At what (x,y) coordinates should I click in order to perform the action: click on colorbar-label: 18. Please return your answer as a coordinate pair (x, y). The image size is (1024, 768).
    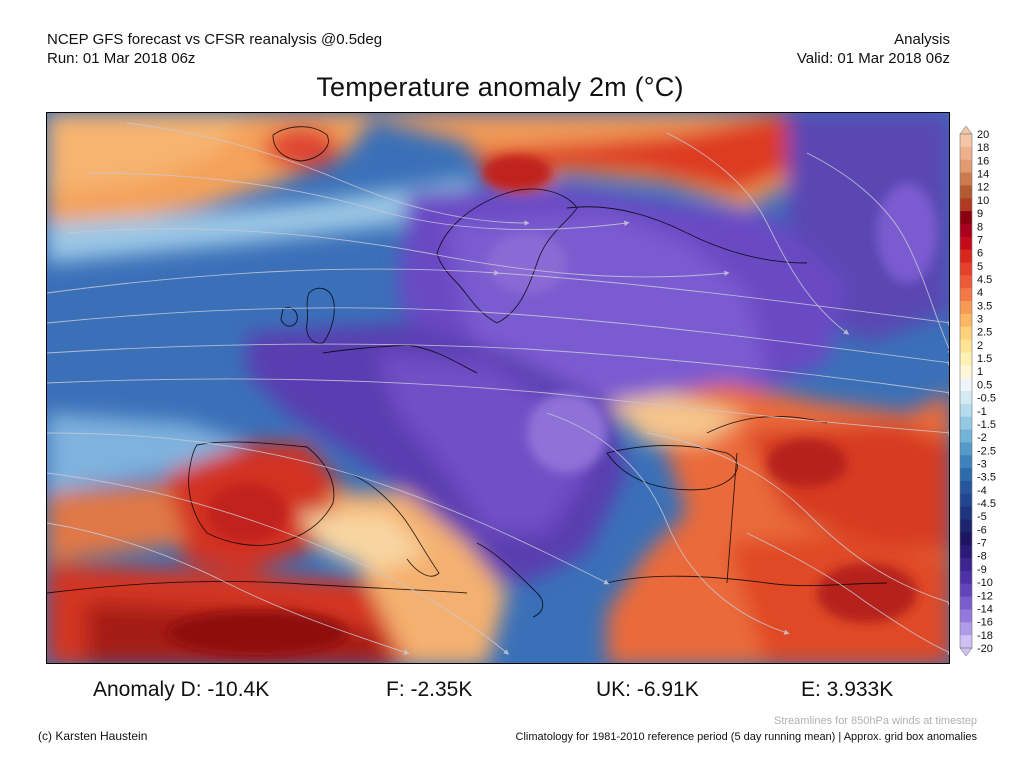
    Looking at the image, I should click on (983, 148).